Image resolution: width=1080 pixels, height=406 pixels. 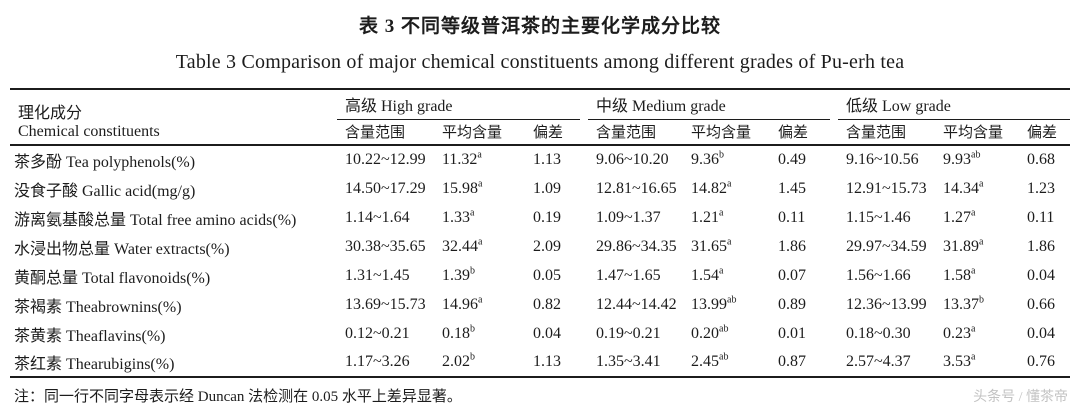 I want to click on mean-value: 1.58a, so click(x=959, y=274).